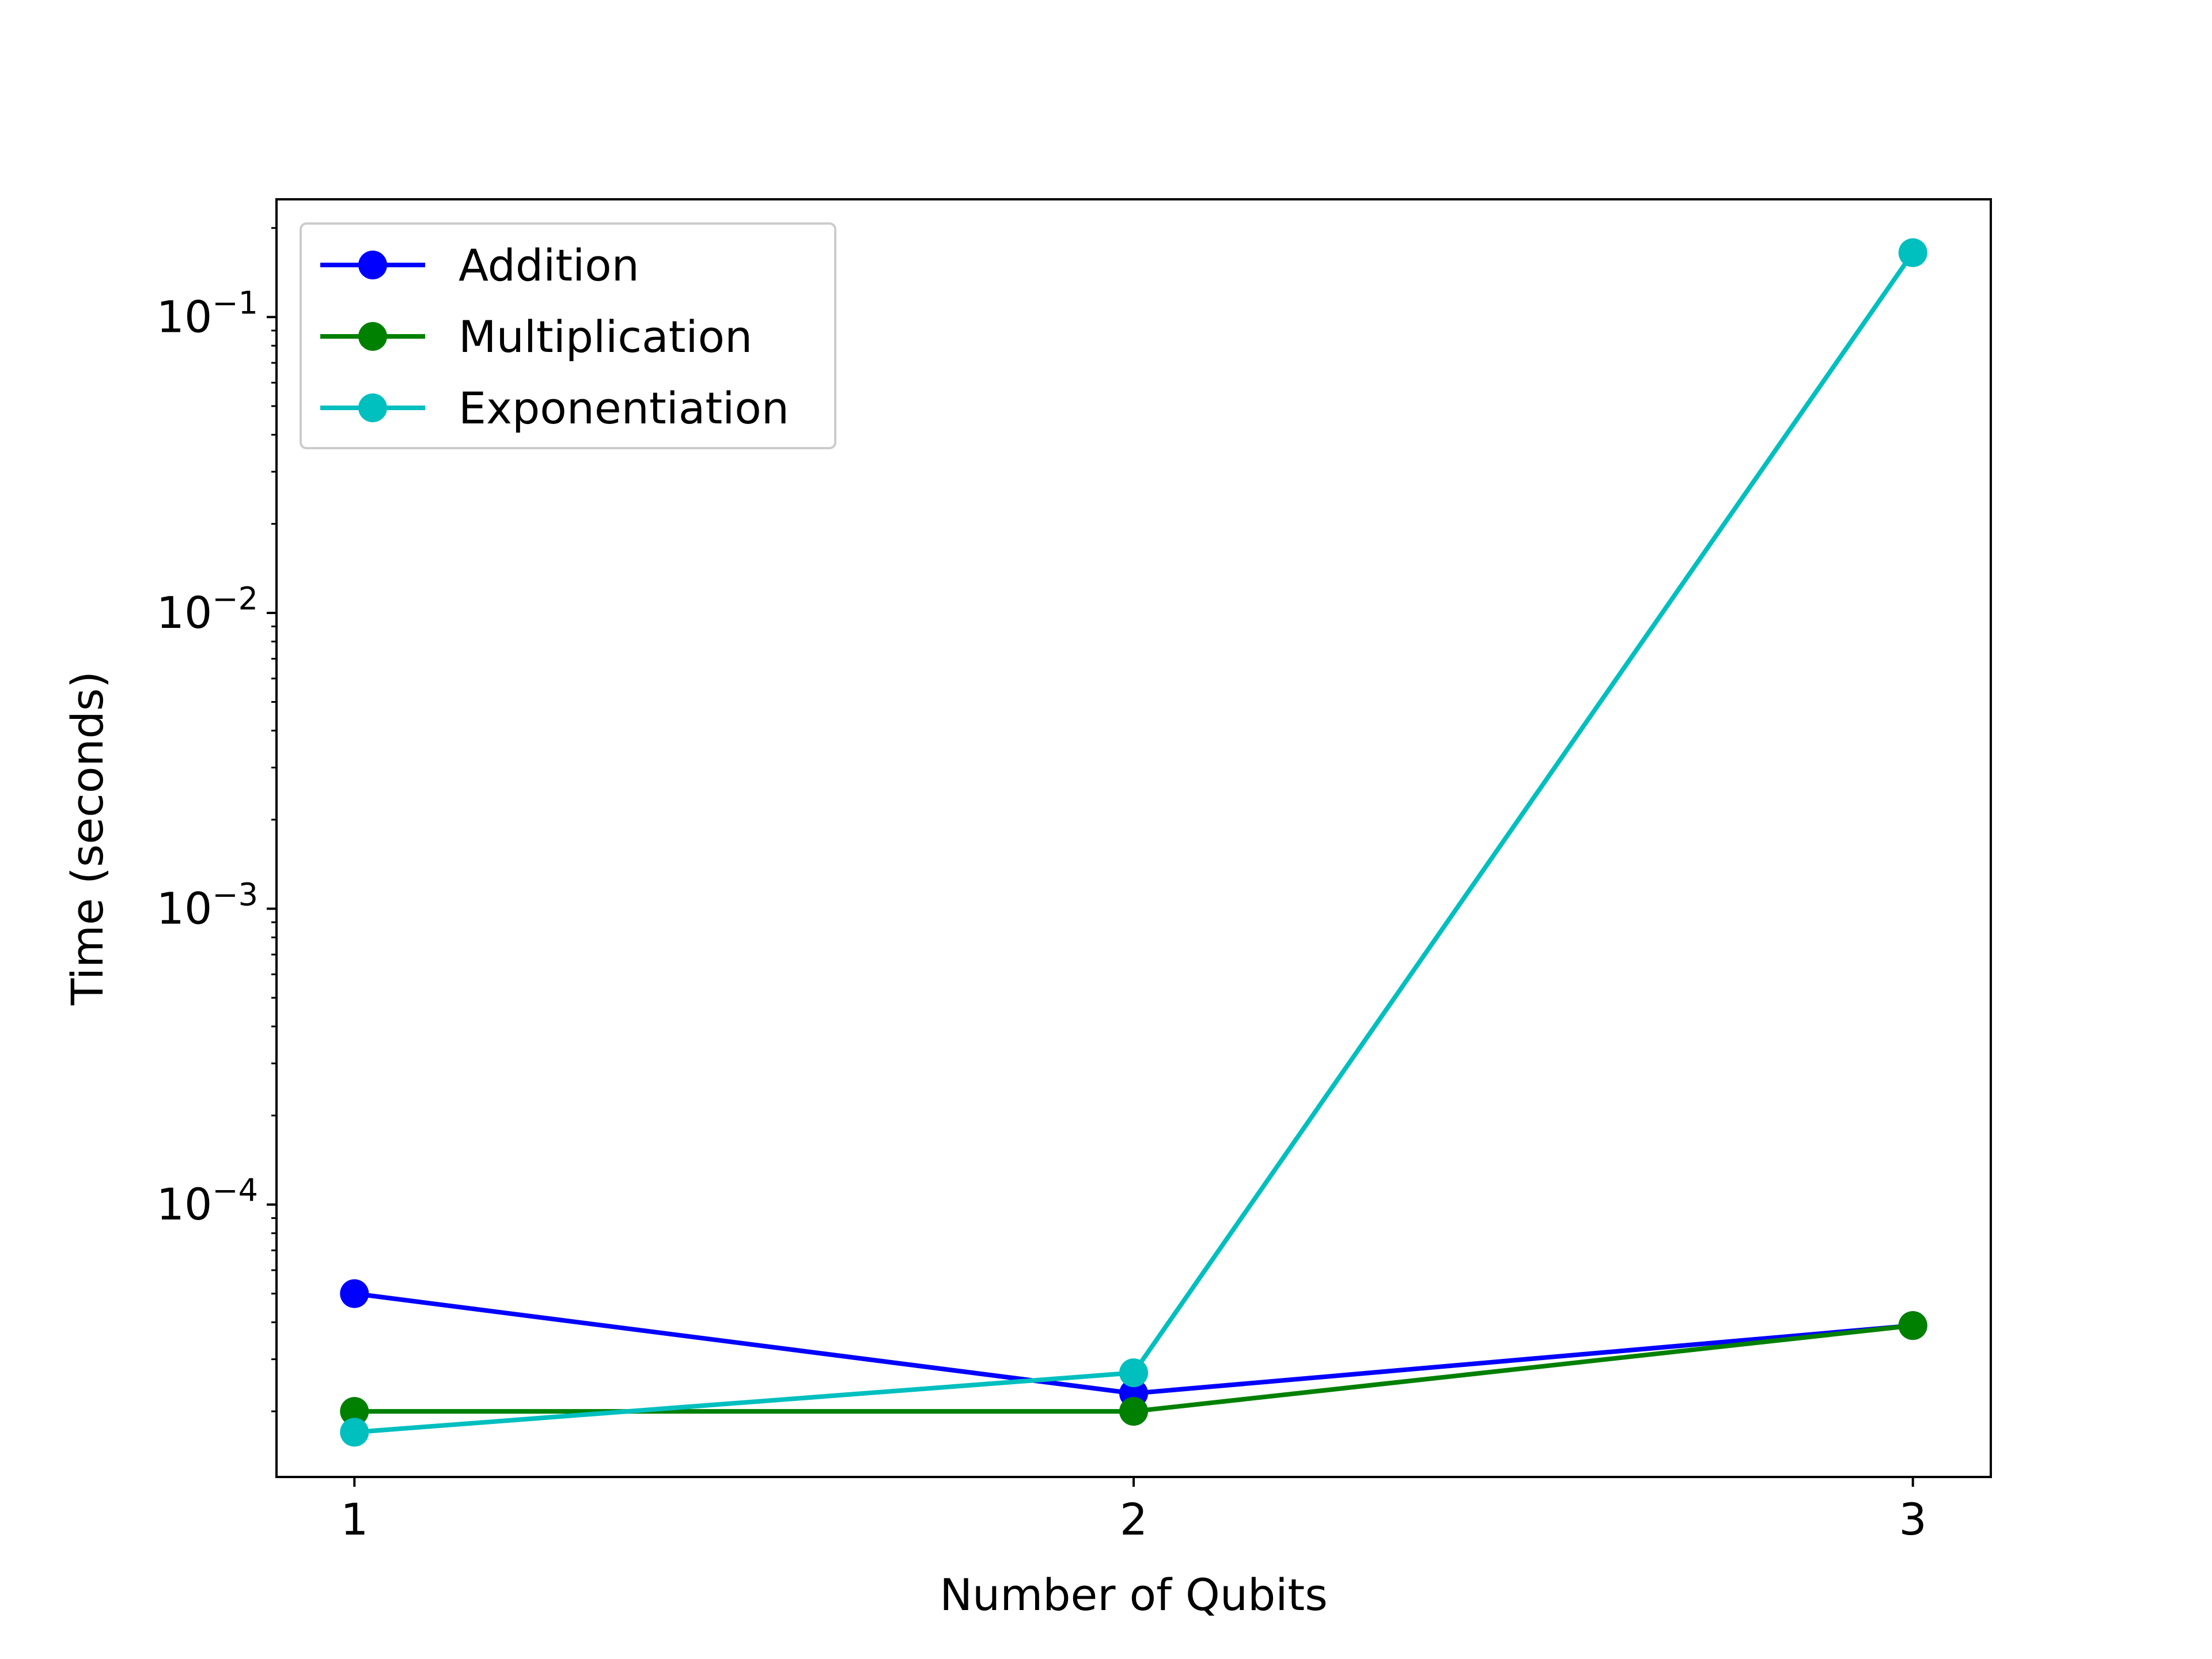 Image resolution: width=2212 pixels, height=1659 pixels. What do you see at coordinates (216, 819) in the screenshot?
I see `y-axis-ticks: 10⁻⁴ 10⁻³ 10⁻² 10⁻¹` at bounding box center [216, 819].